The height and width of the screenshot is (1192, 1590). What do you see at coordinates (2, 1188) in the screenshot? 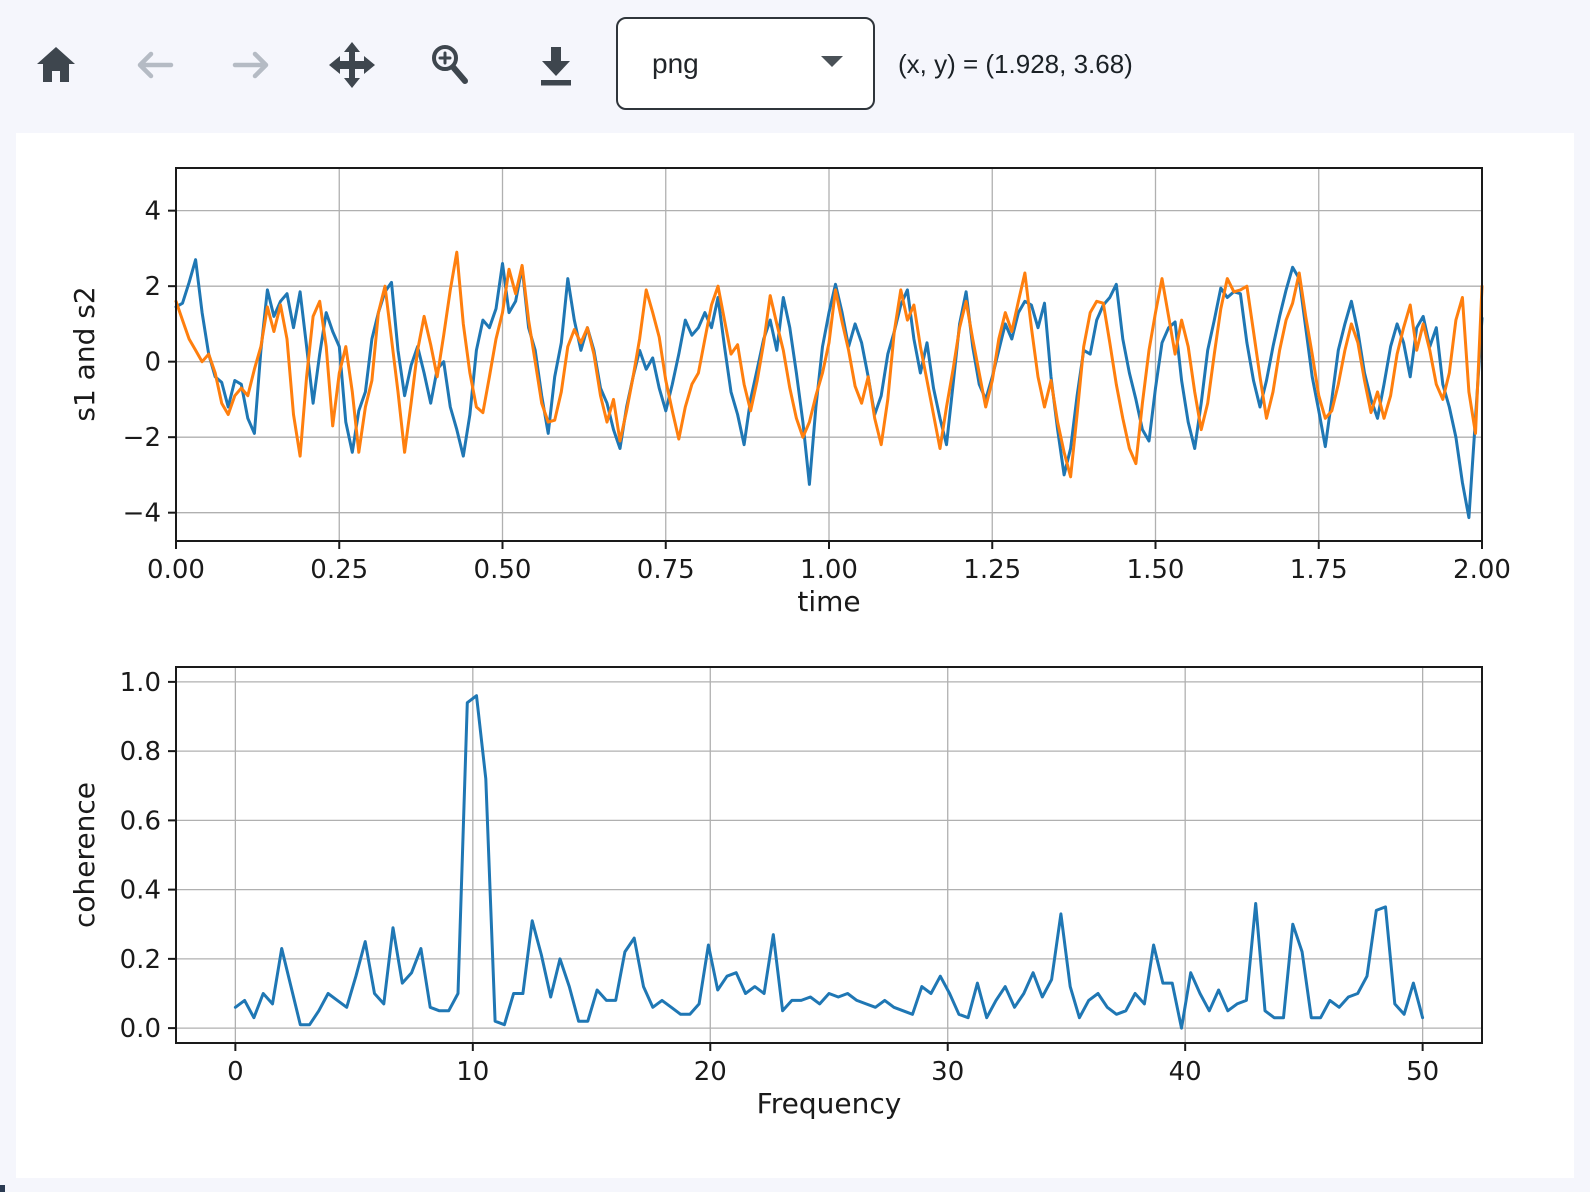
I see `stray-mark` at bounding box center [2, 1188].